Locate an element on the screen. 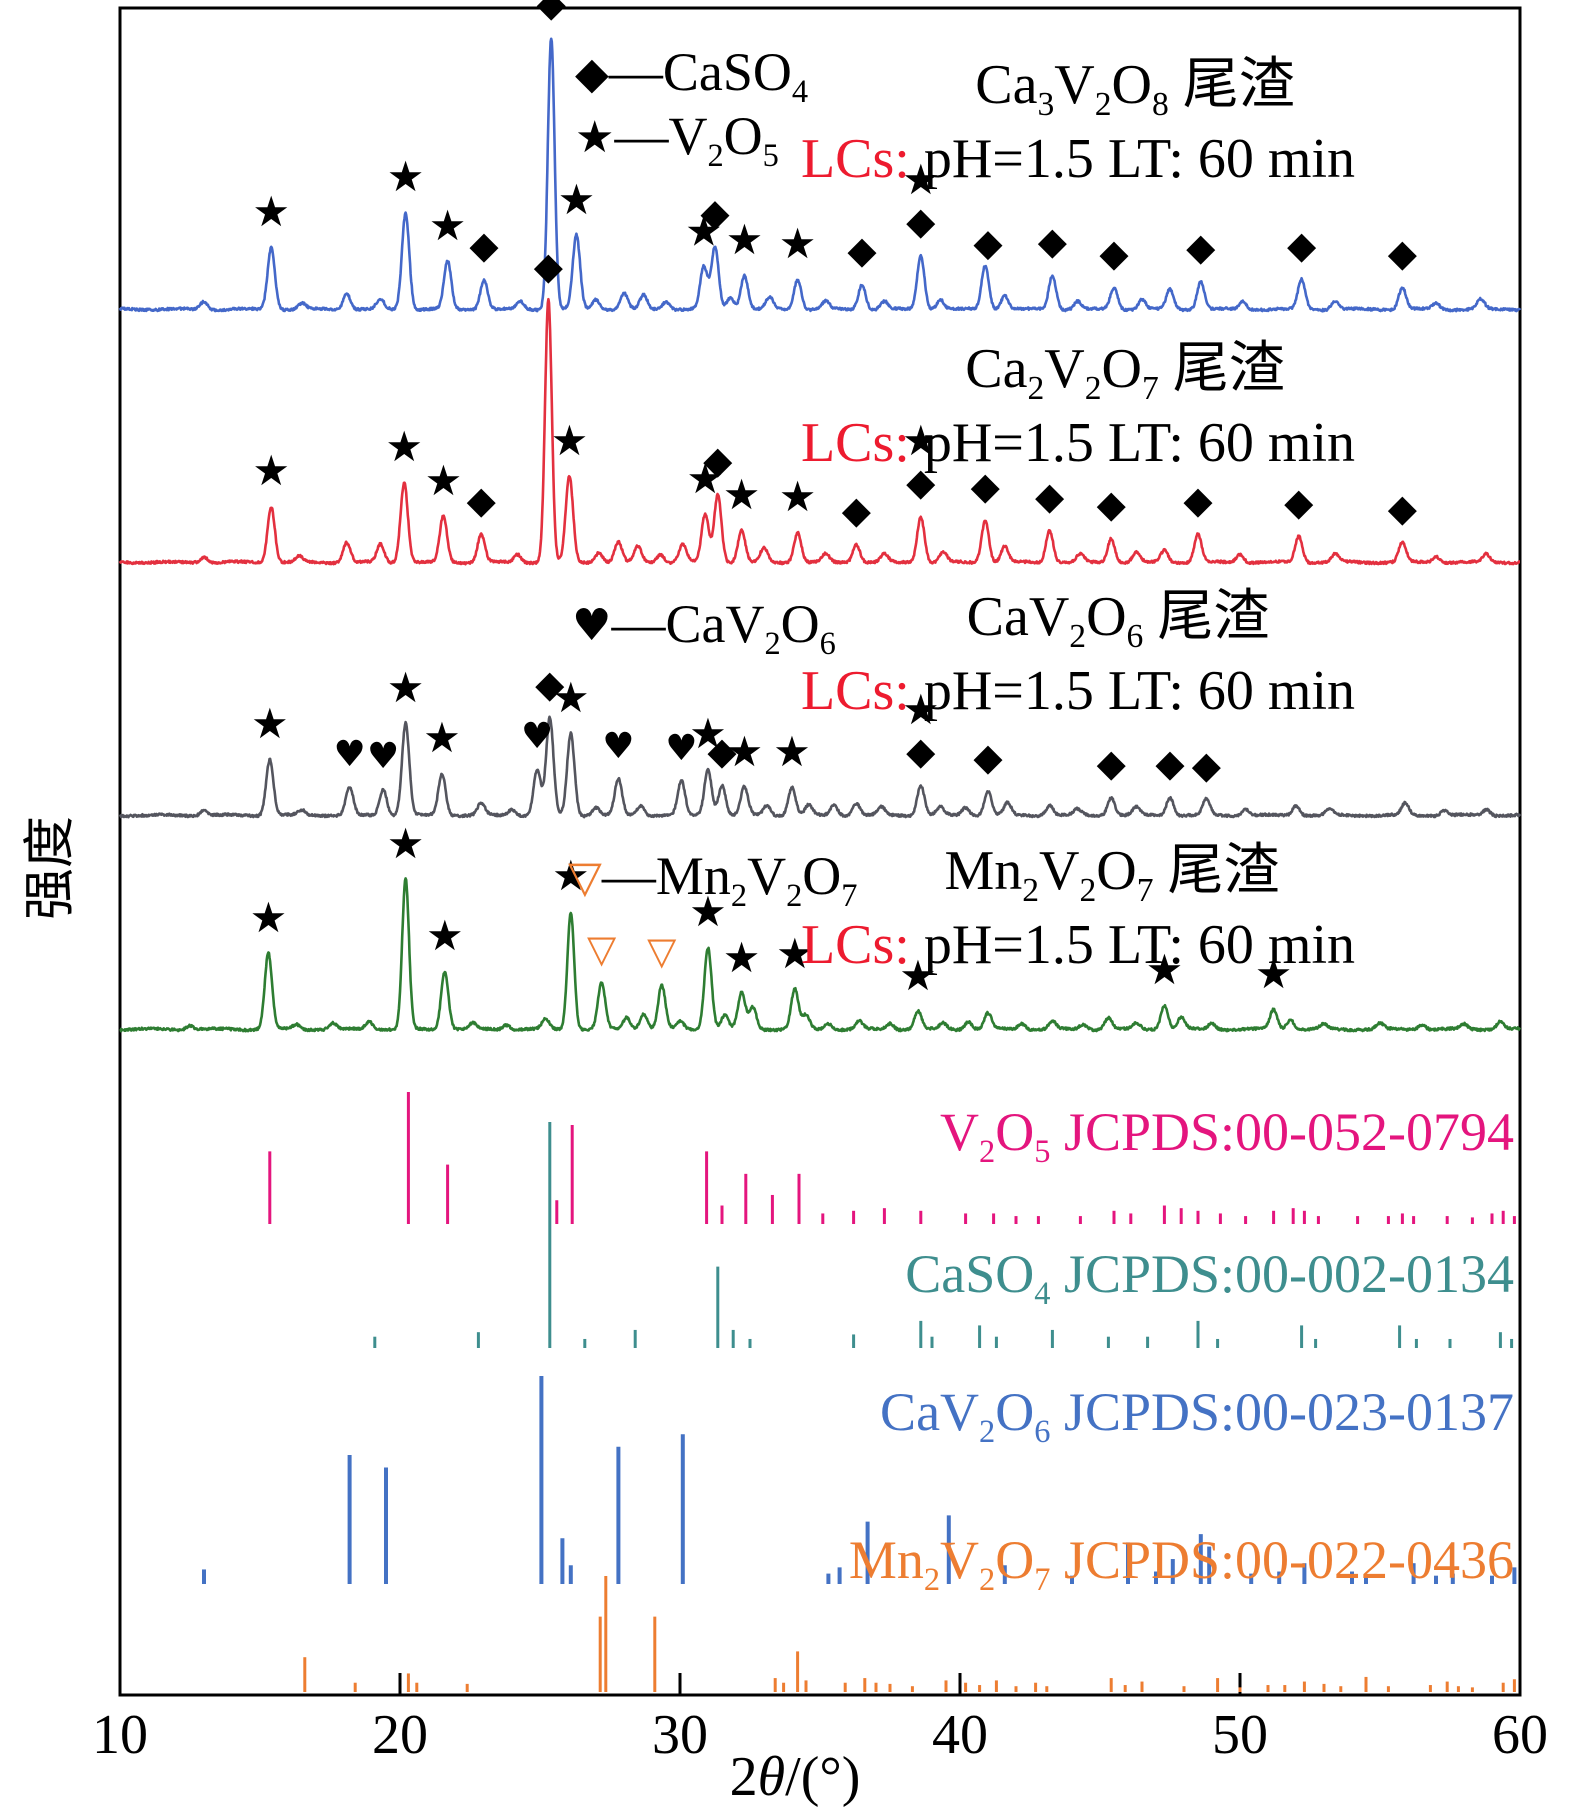  ref-label-mn2v2o7: Mn2V2O7 JCPDS:00-022-0436 is located at coordinates (1181, 1564).